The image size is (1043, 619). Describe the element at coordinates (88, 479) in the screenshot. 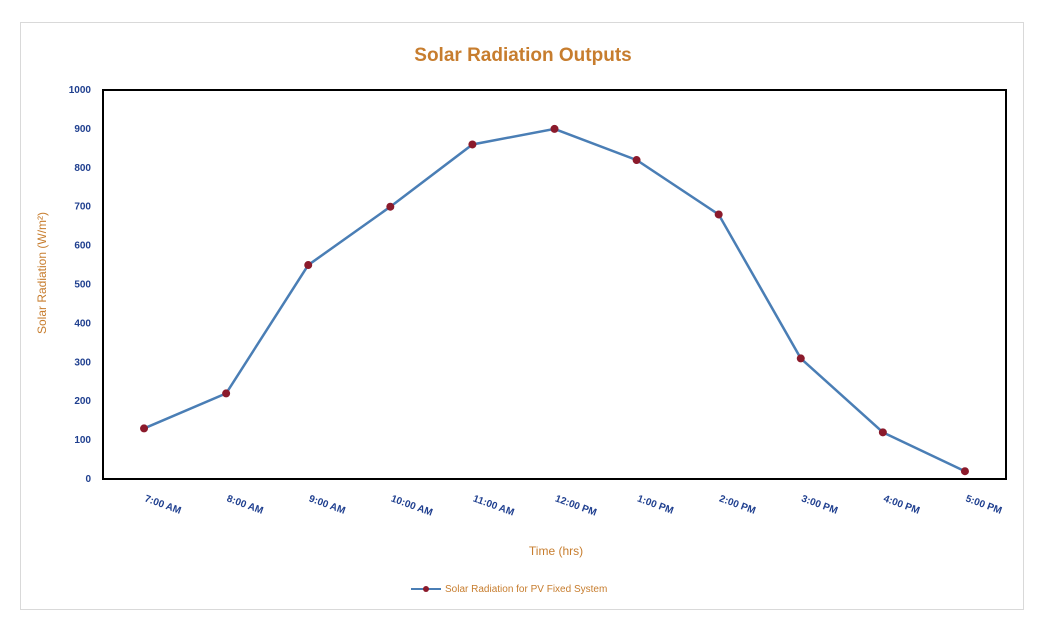

I see `y-tick-label: 0` at that location.